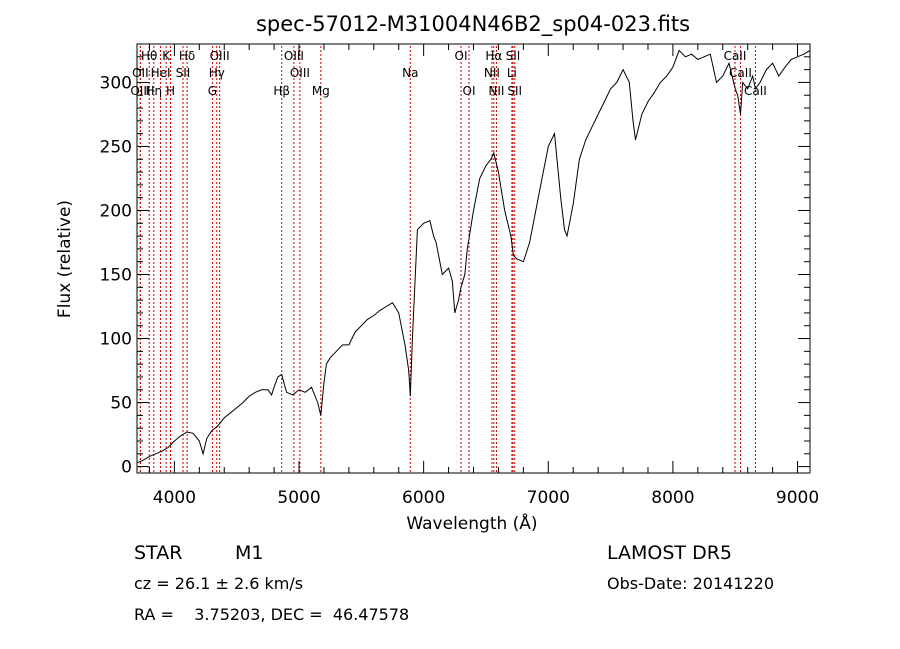 This screenshot has height=649, width=900. Describe the element at coordinates (154, 91) in the screenshot. I see `line-marker-label: Hη` at that location.